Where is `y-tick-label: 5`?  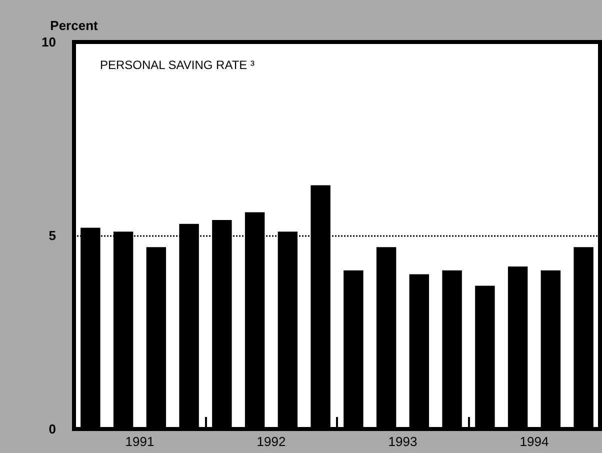
y-tick-label: 5 is located at coordinates (52, 235).